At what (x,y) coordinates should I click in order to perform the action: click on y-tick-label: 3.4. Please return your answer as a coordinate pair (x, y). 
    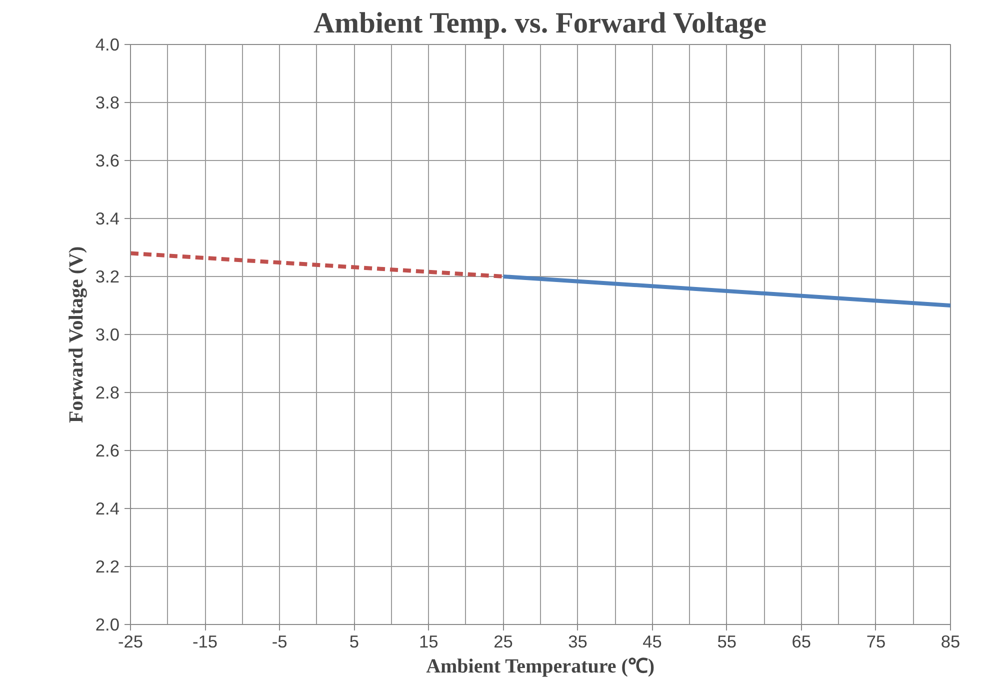
    Looking at the image, I should click on (107, 218).